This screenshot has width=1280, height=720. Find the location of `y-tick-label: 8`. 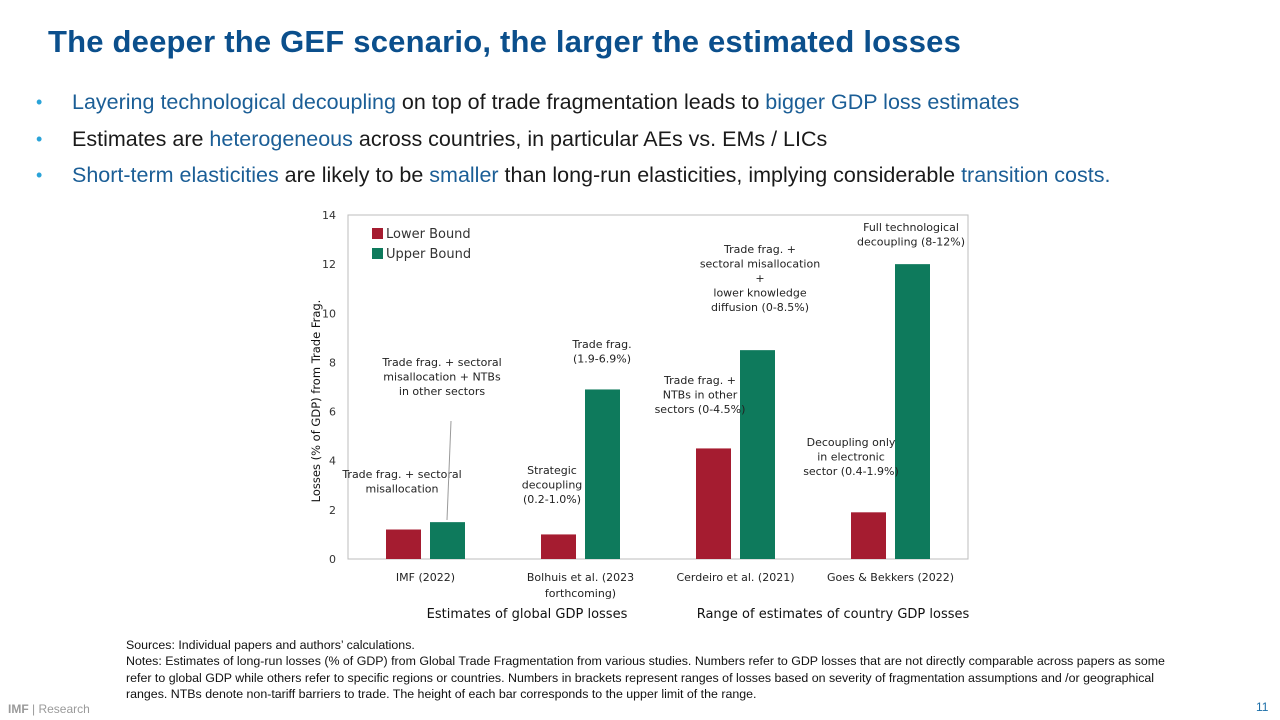

y-tick-label: 8 is located at coordinates (332, 362).